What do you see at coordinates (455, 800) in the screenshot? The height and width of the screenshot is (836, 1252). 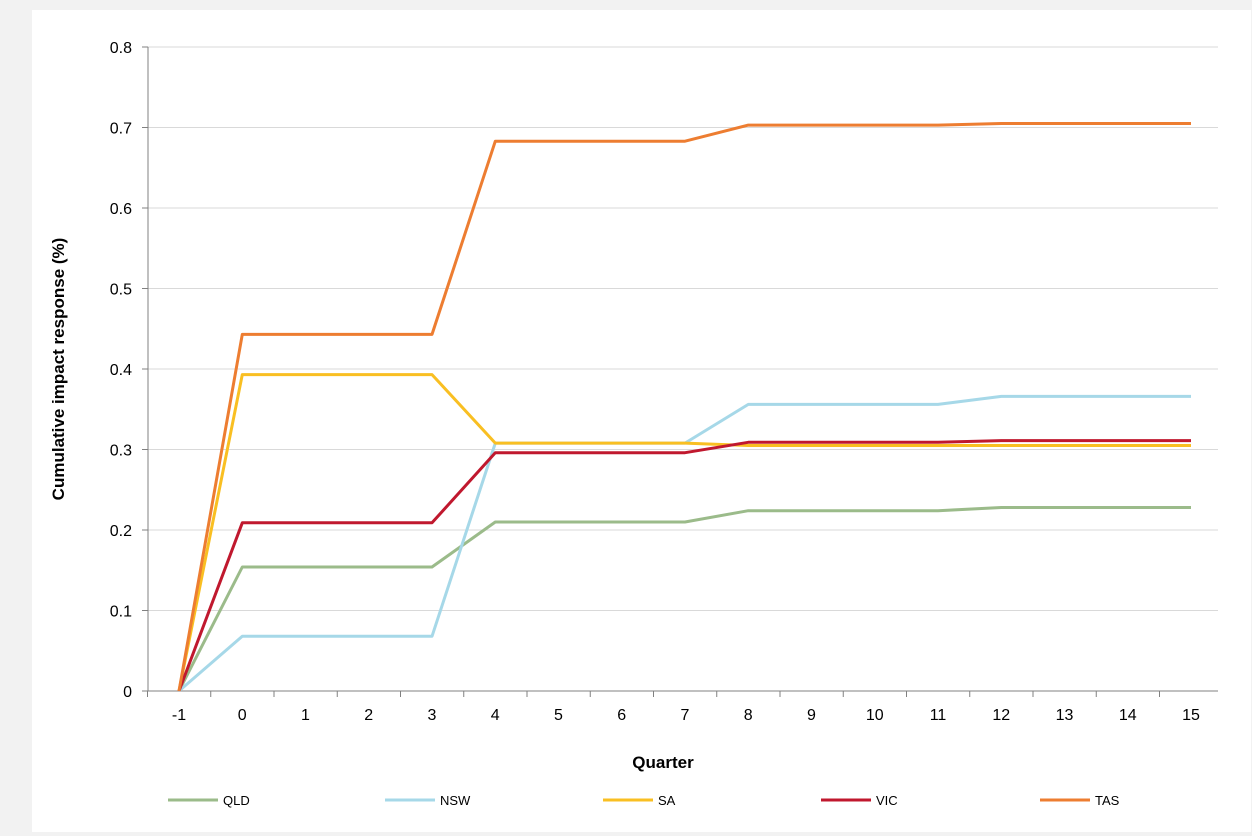 I see `legend-label-nsw: NSW` at bounding box center [455, 800].